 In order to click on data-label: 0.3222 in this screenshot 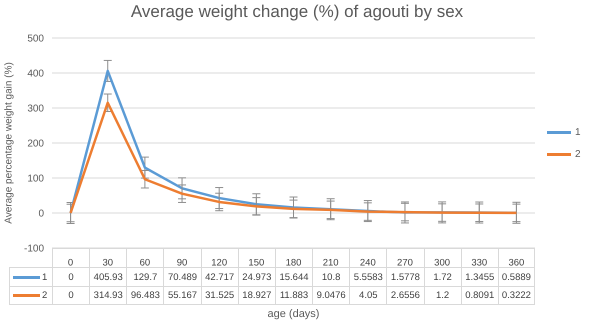, I will do `click(516, 295)`.